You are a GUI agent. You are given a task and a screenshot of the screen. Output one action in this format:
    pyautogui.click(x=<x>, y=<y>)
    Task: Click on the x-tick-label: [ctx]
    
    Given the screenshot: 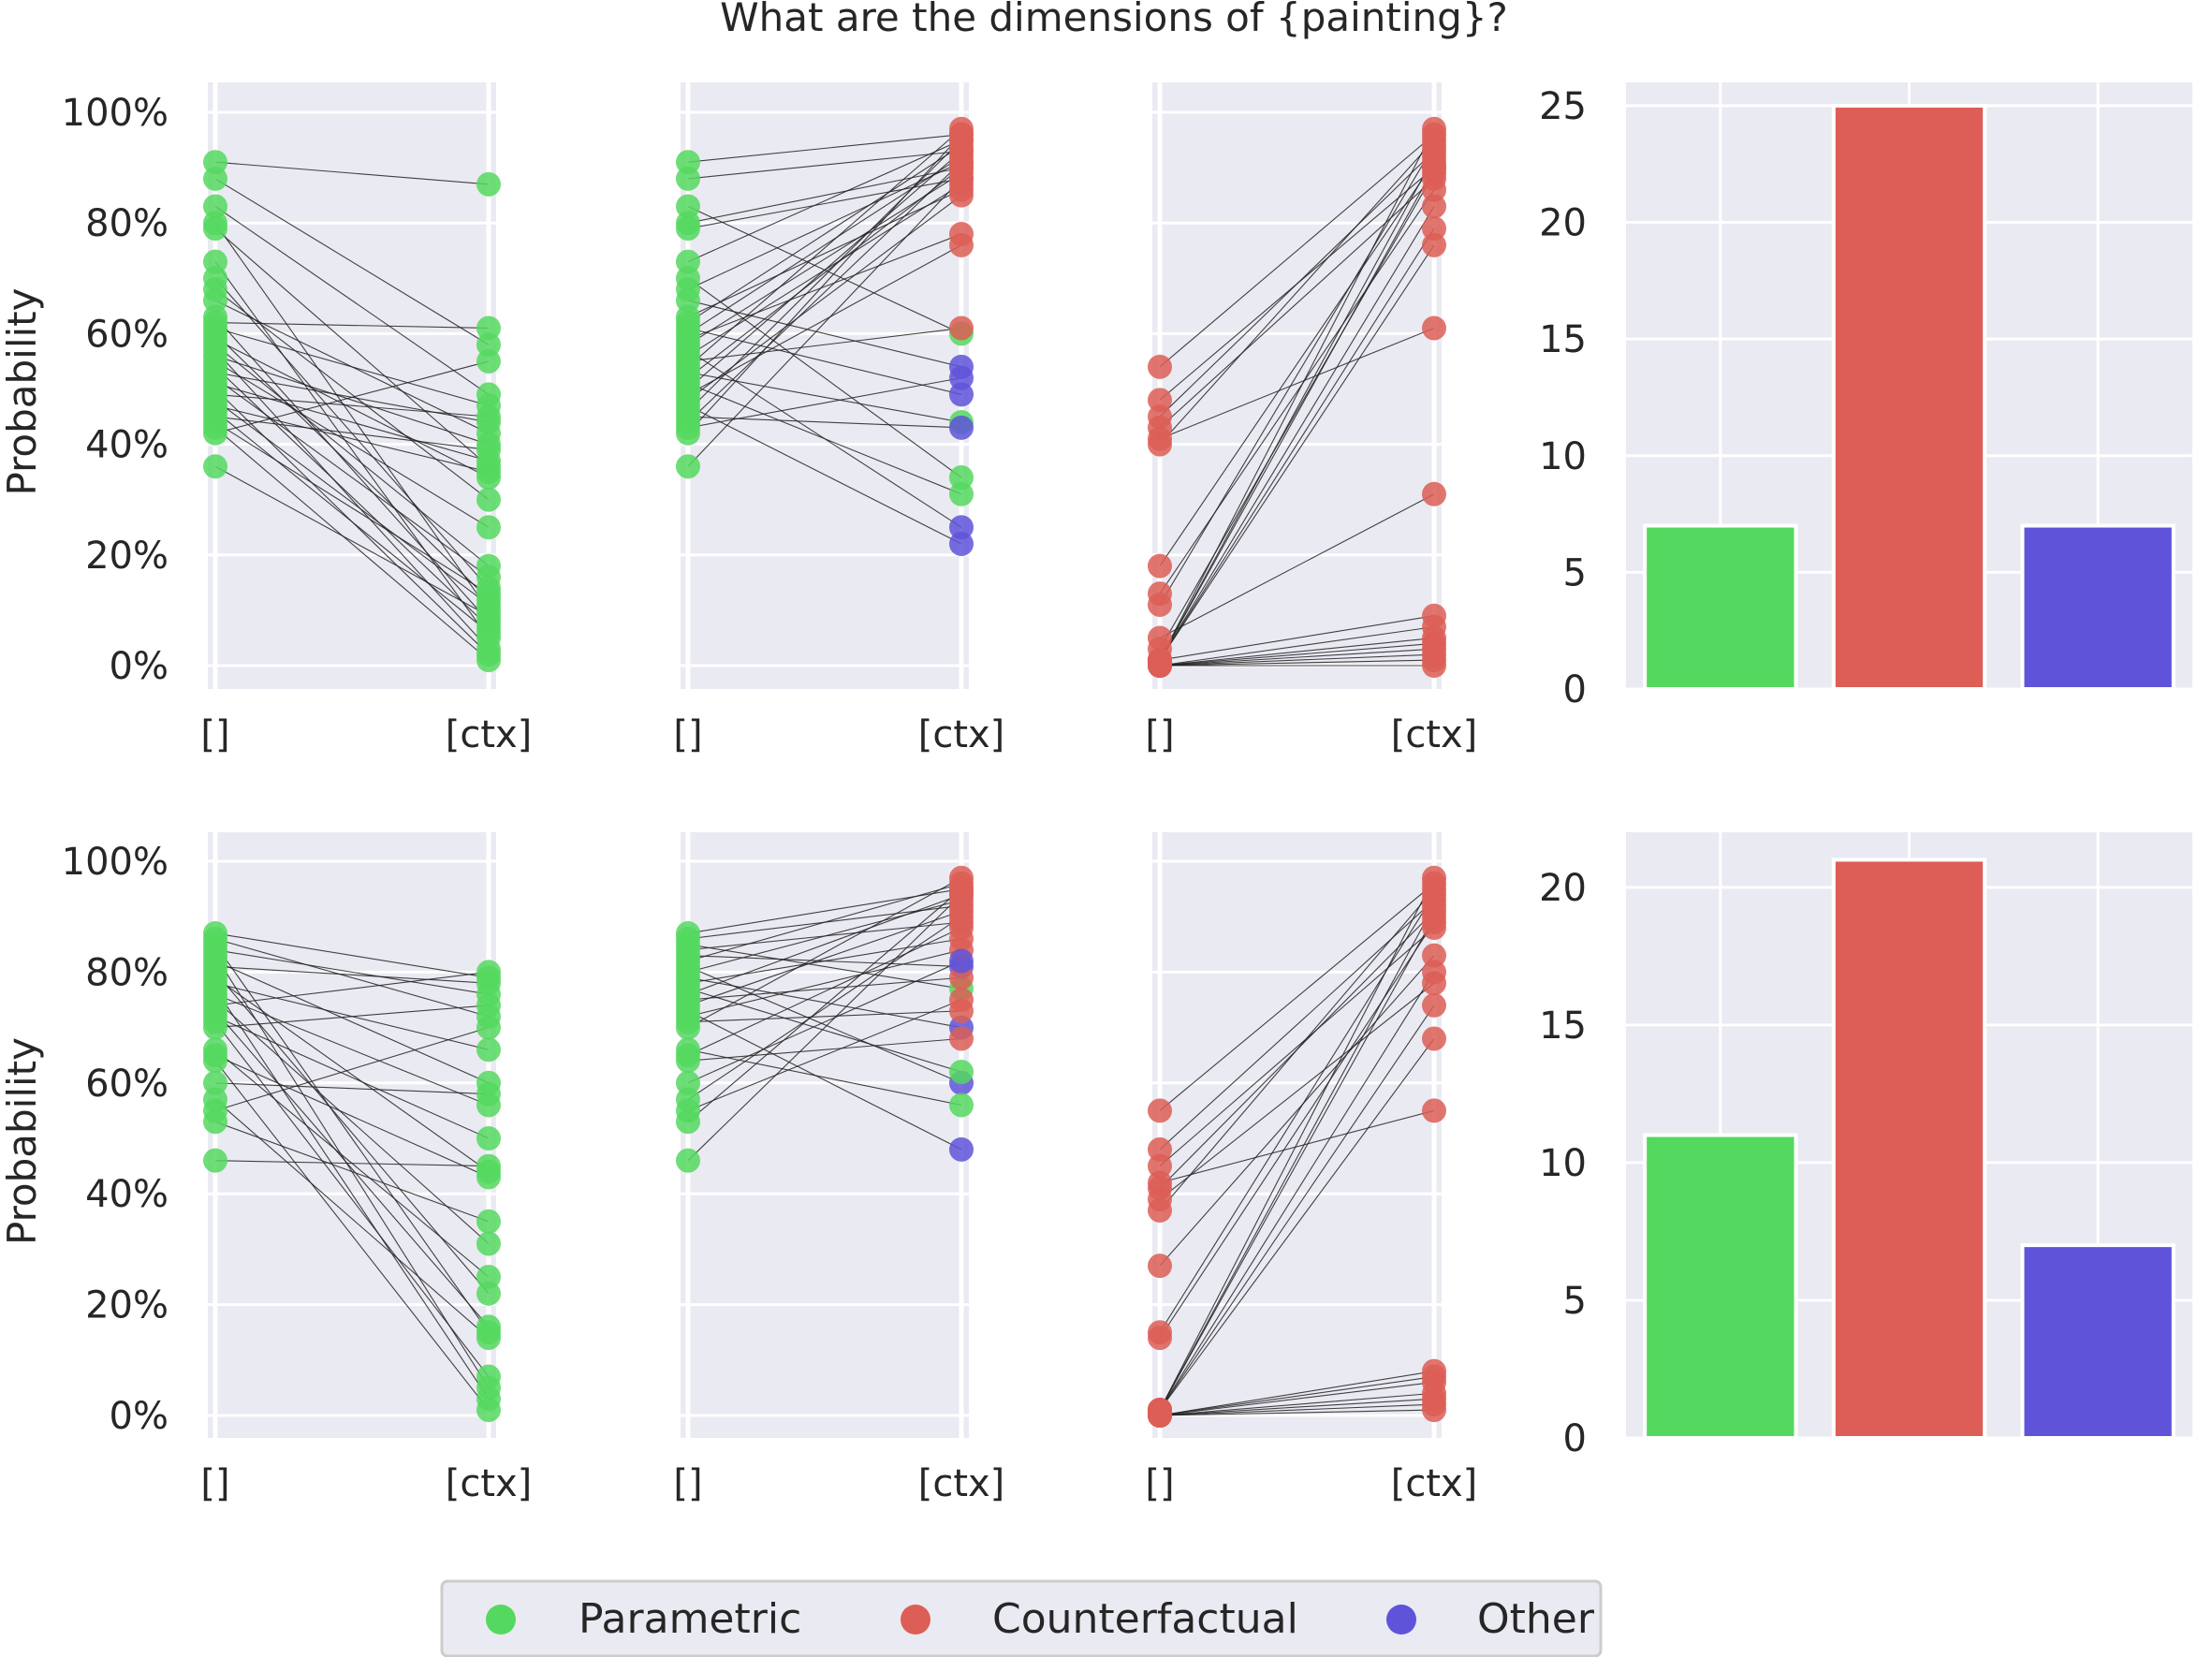 What is the action you would take?
    pyautogui.click(x=1434, y=1484)
    